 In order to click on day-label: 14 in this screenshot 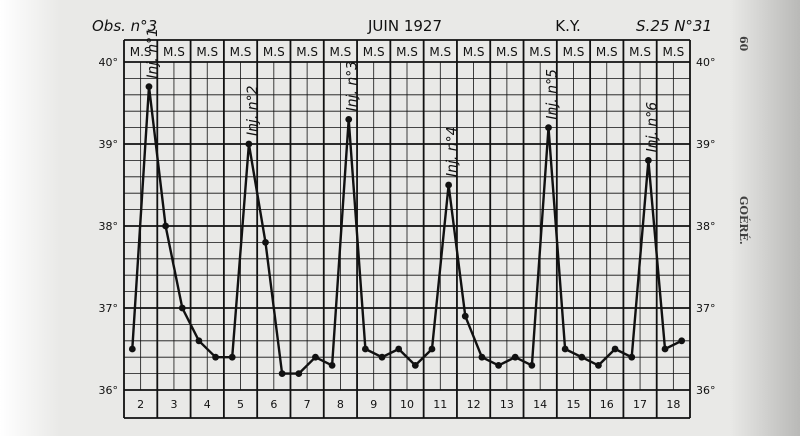, I will do `click(540, 404)`.